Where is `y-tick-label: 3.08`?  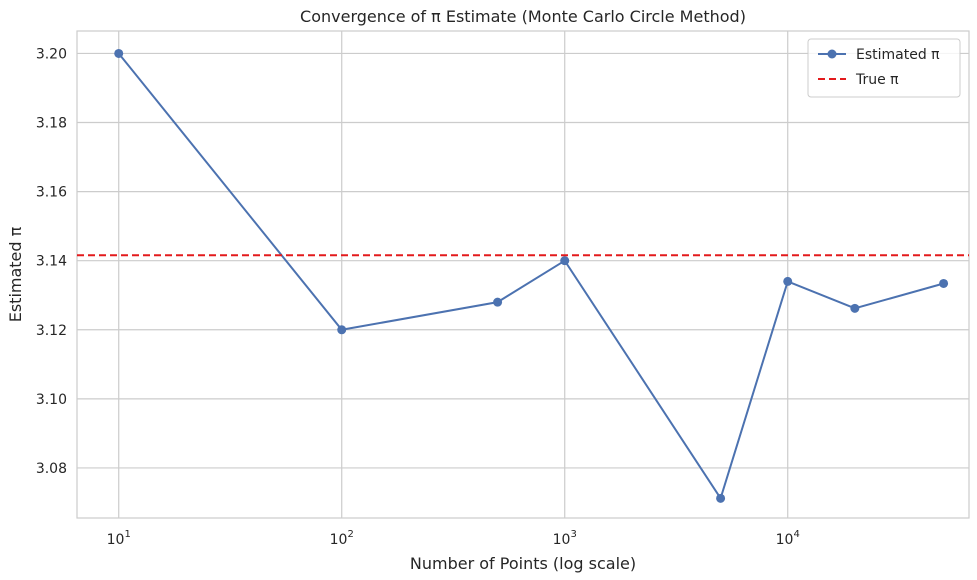 y-tick-label: 3.08 is located at coordinates (51, 469).